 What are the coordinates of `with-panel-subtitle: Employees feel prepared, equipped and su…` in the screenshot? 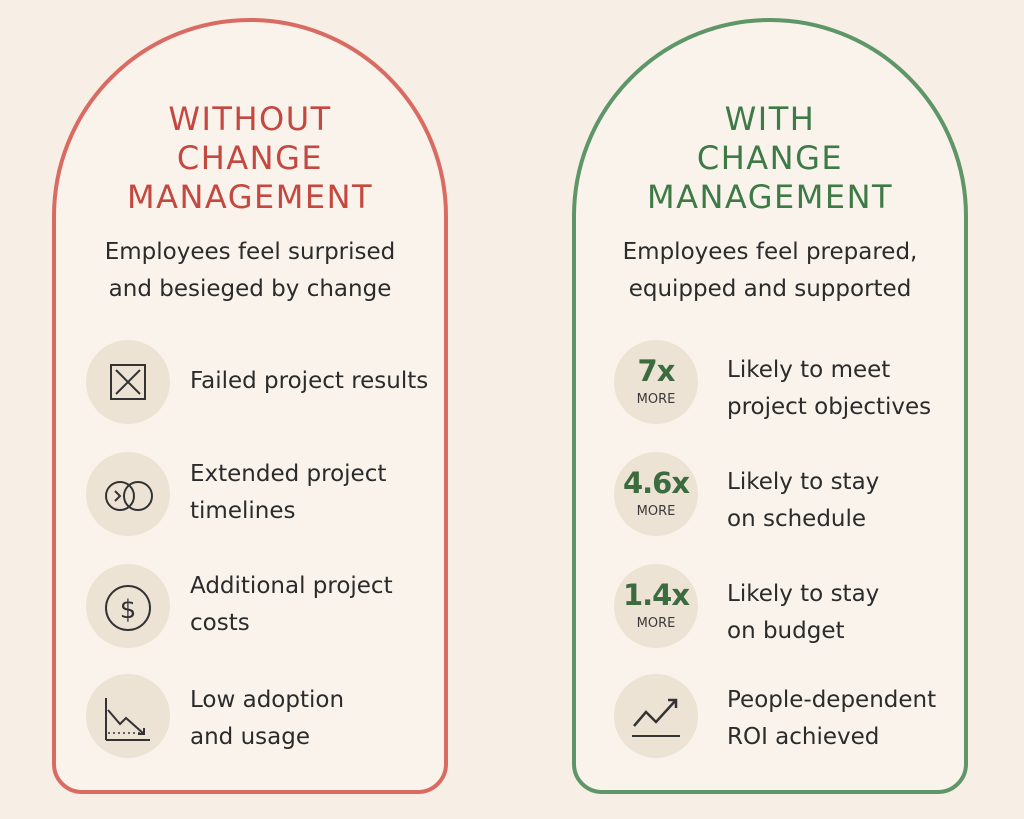 It's located at (770, 270).